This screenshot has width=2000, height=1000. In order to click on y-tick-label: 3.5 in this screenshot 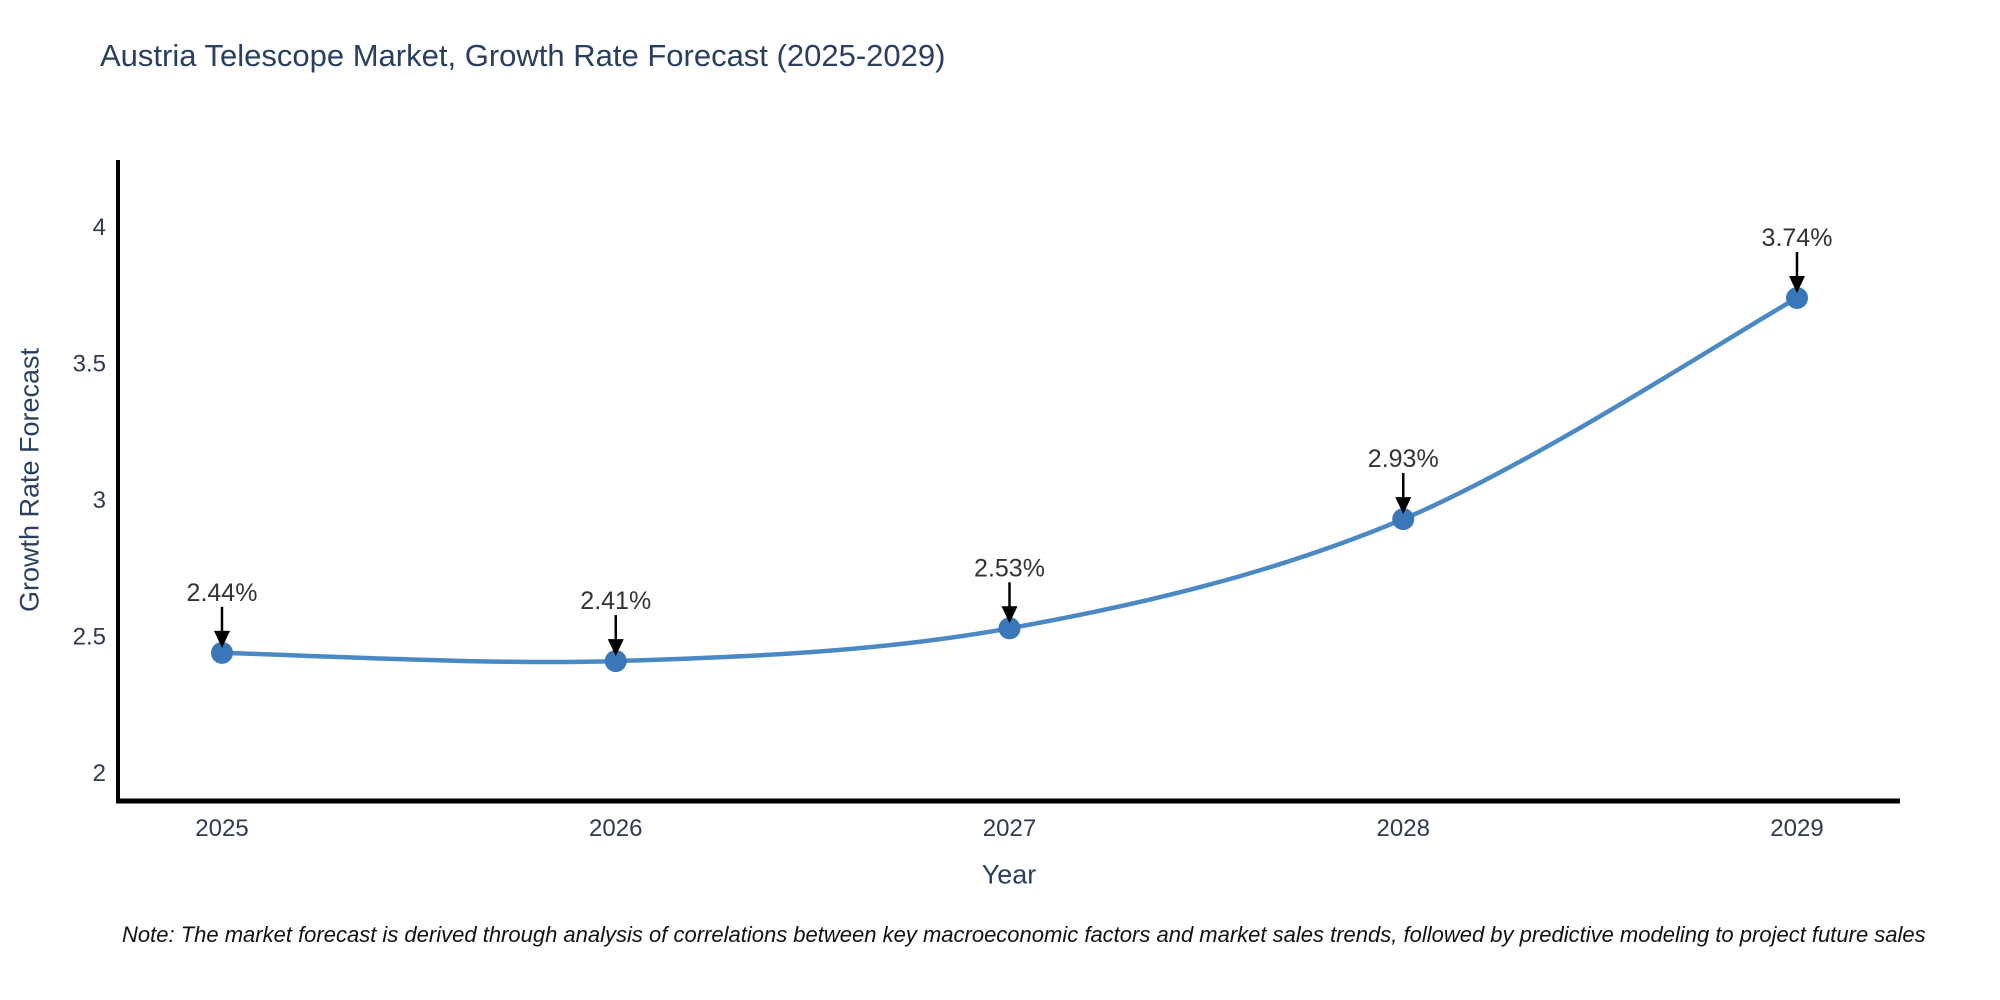, I will do `click(89, 364)`.